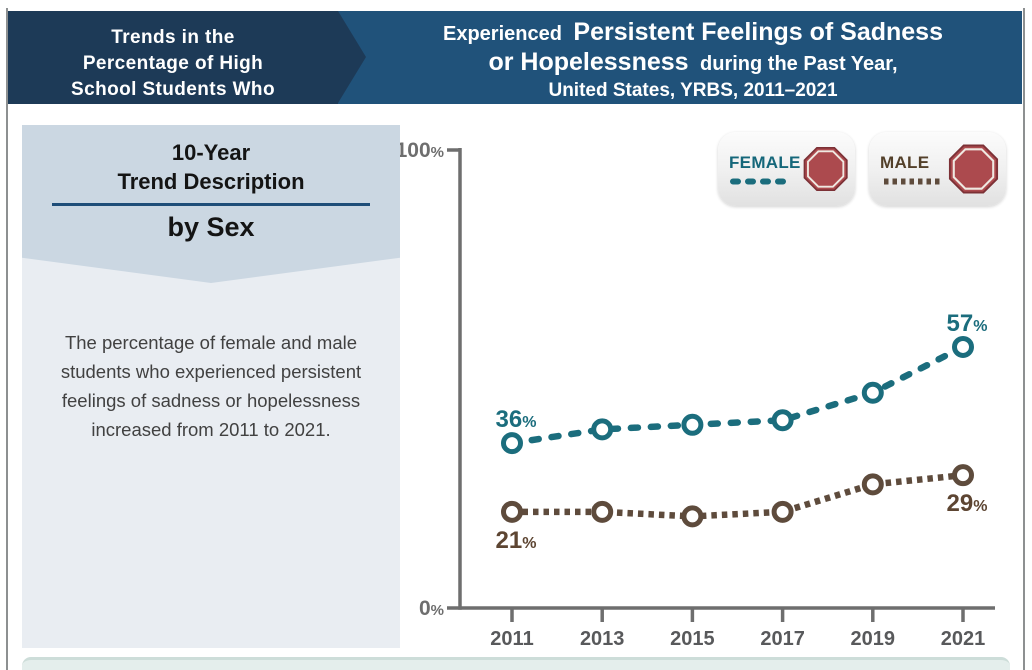 This screenshot has height=670, width=1032. I want to click on male-dotted-line-swatch, so click(913, 181).